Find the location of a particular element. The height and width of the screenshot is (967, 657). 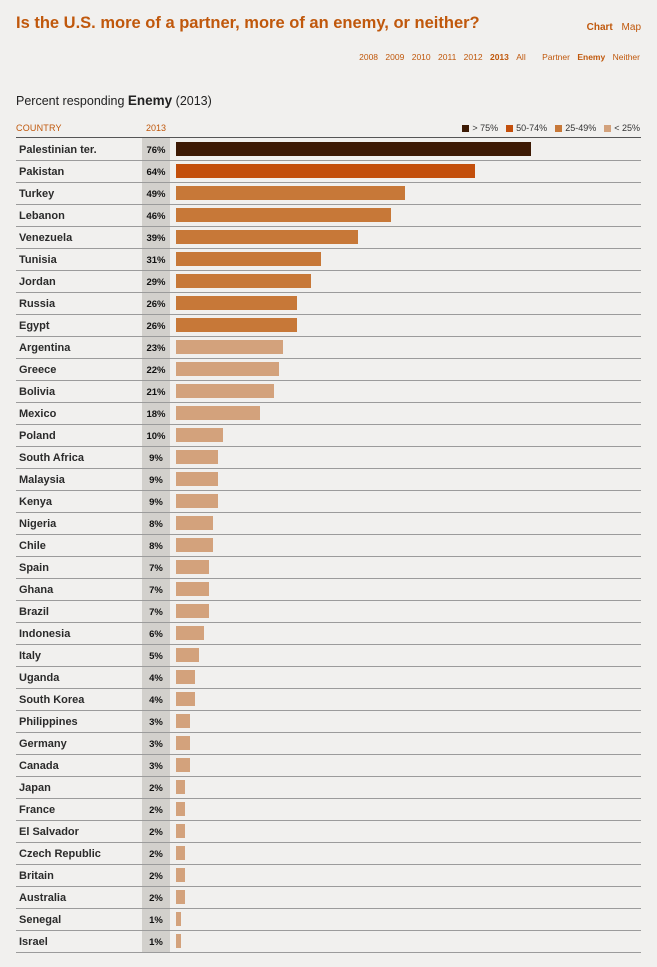

value-label: 7% is located at coordinates (156, 568).